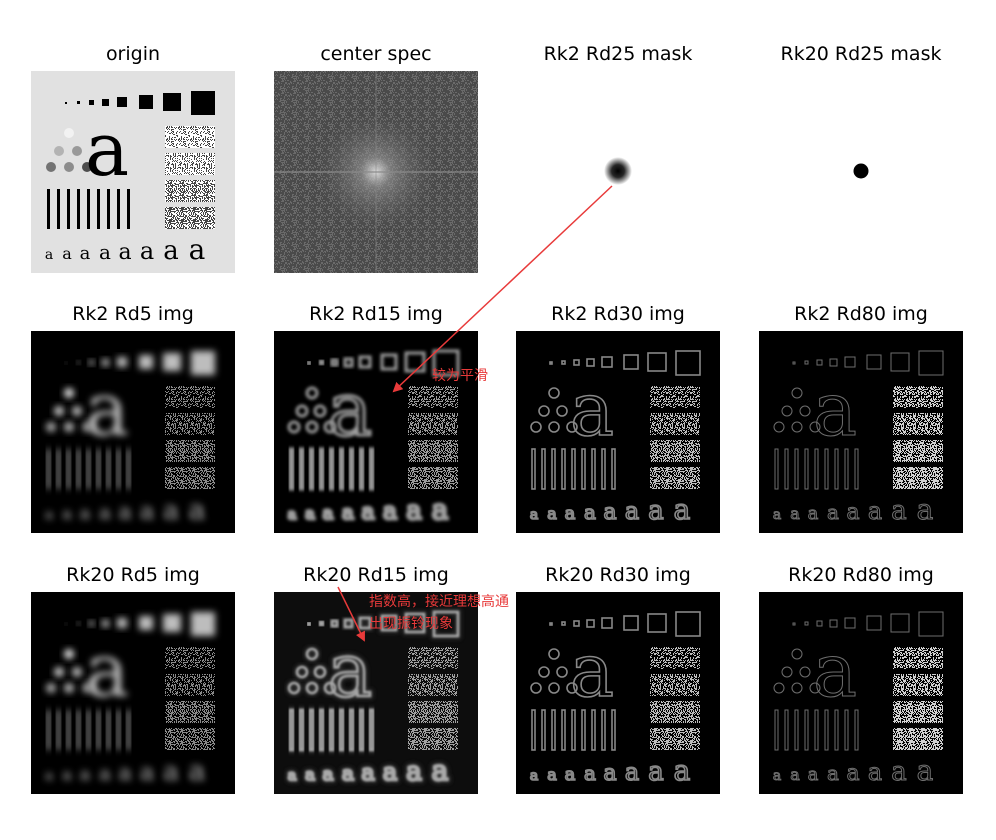  I want to click on spectrum-image, so click(376, 172).